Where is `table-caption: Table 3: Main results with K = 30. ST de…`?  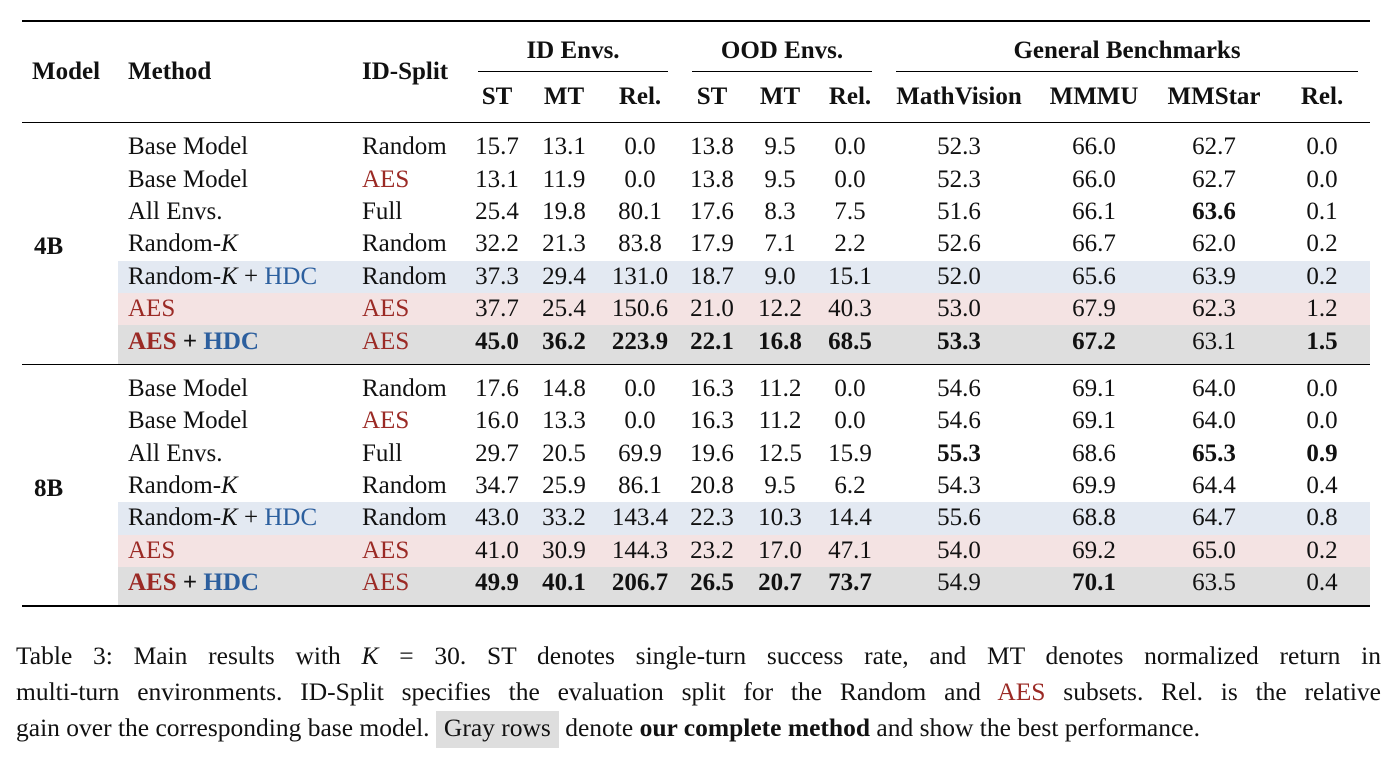 table-caption: Table 3: Main results with K = 30. ST de… is located at coordinates (698, 693).